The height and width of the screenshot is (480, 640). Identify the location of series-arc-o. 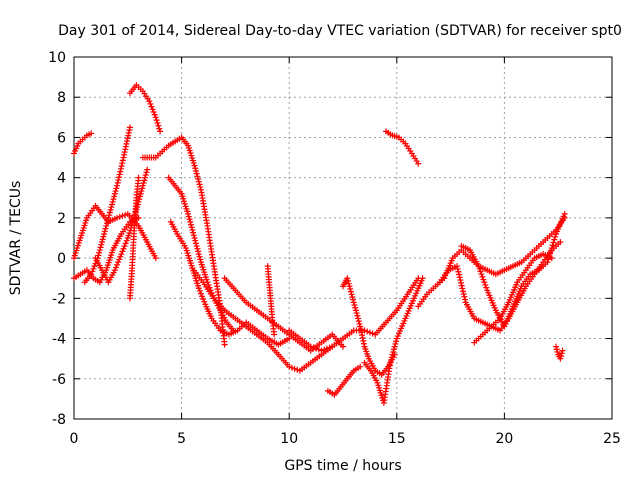
(344, 380).